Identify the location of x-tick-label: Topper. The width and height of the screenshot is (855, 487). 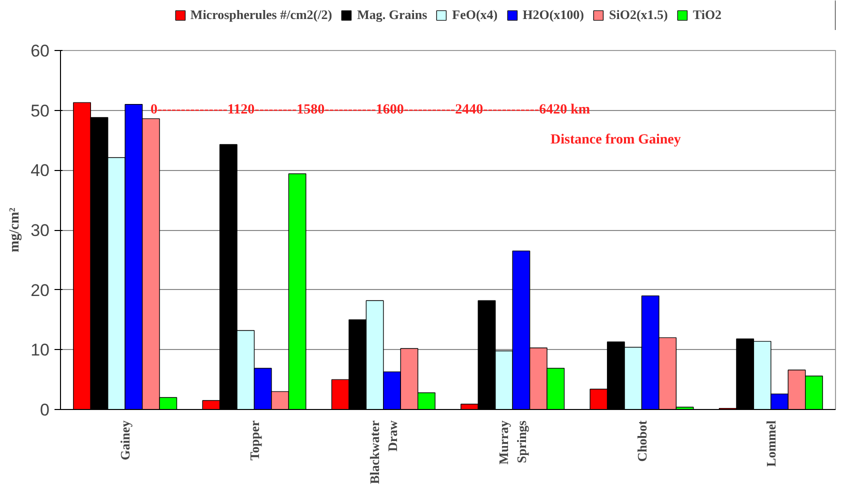
(254, 440).